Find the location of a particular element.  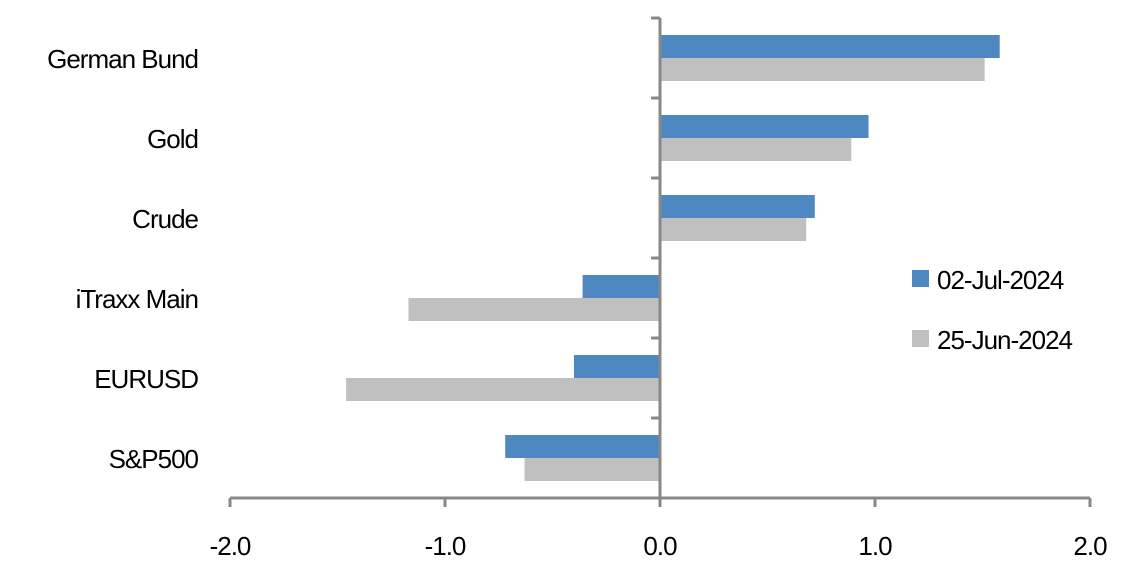

category-label: iTraxx Main is located at coordinates (137, 299).